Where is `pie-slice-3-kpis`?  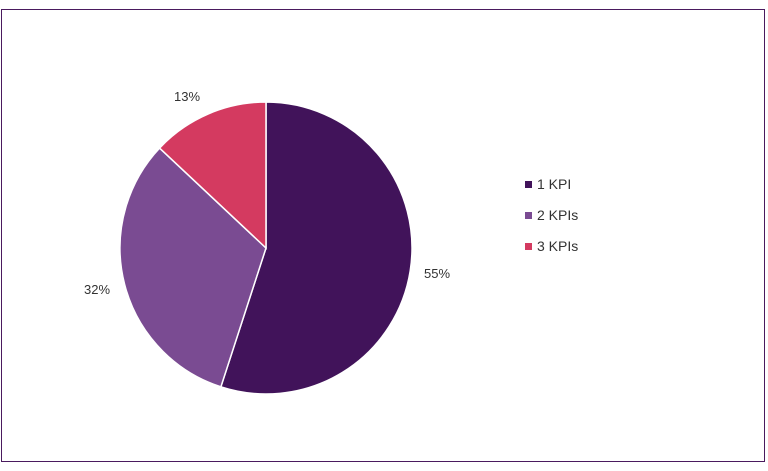
pie-slice-3-kpis is located at coordinates (212, 175).